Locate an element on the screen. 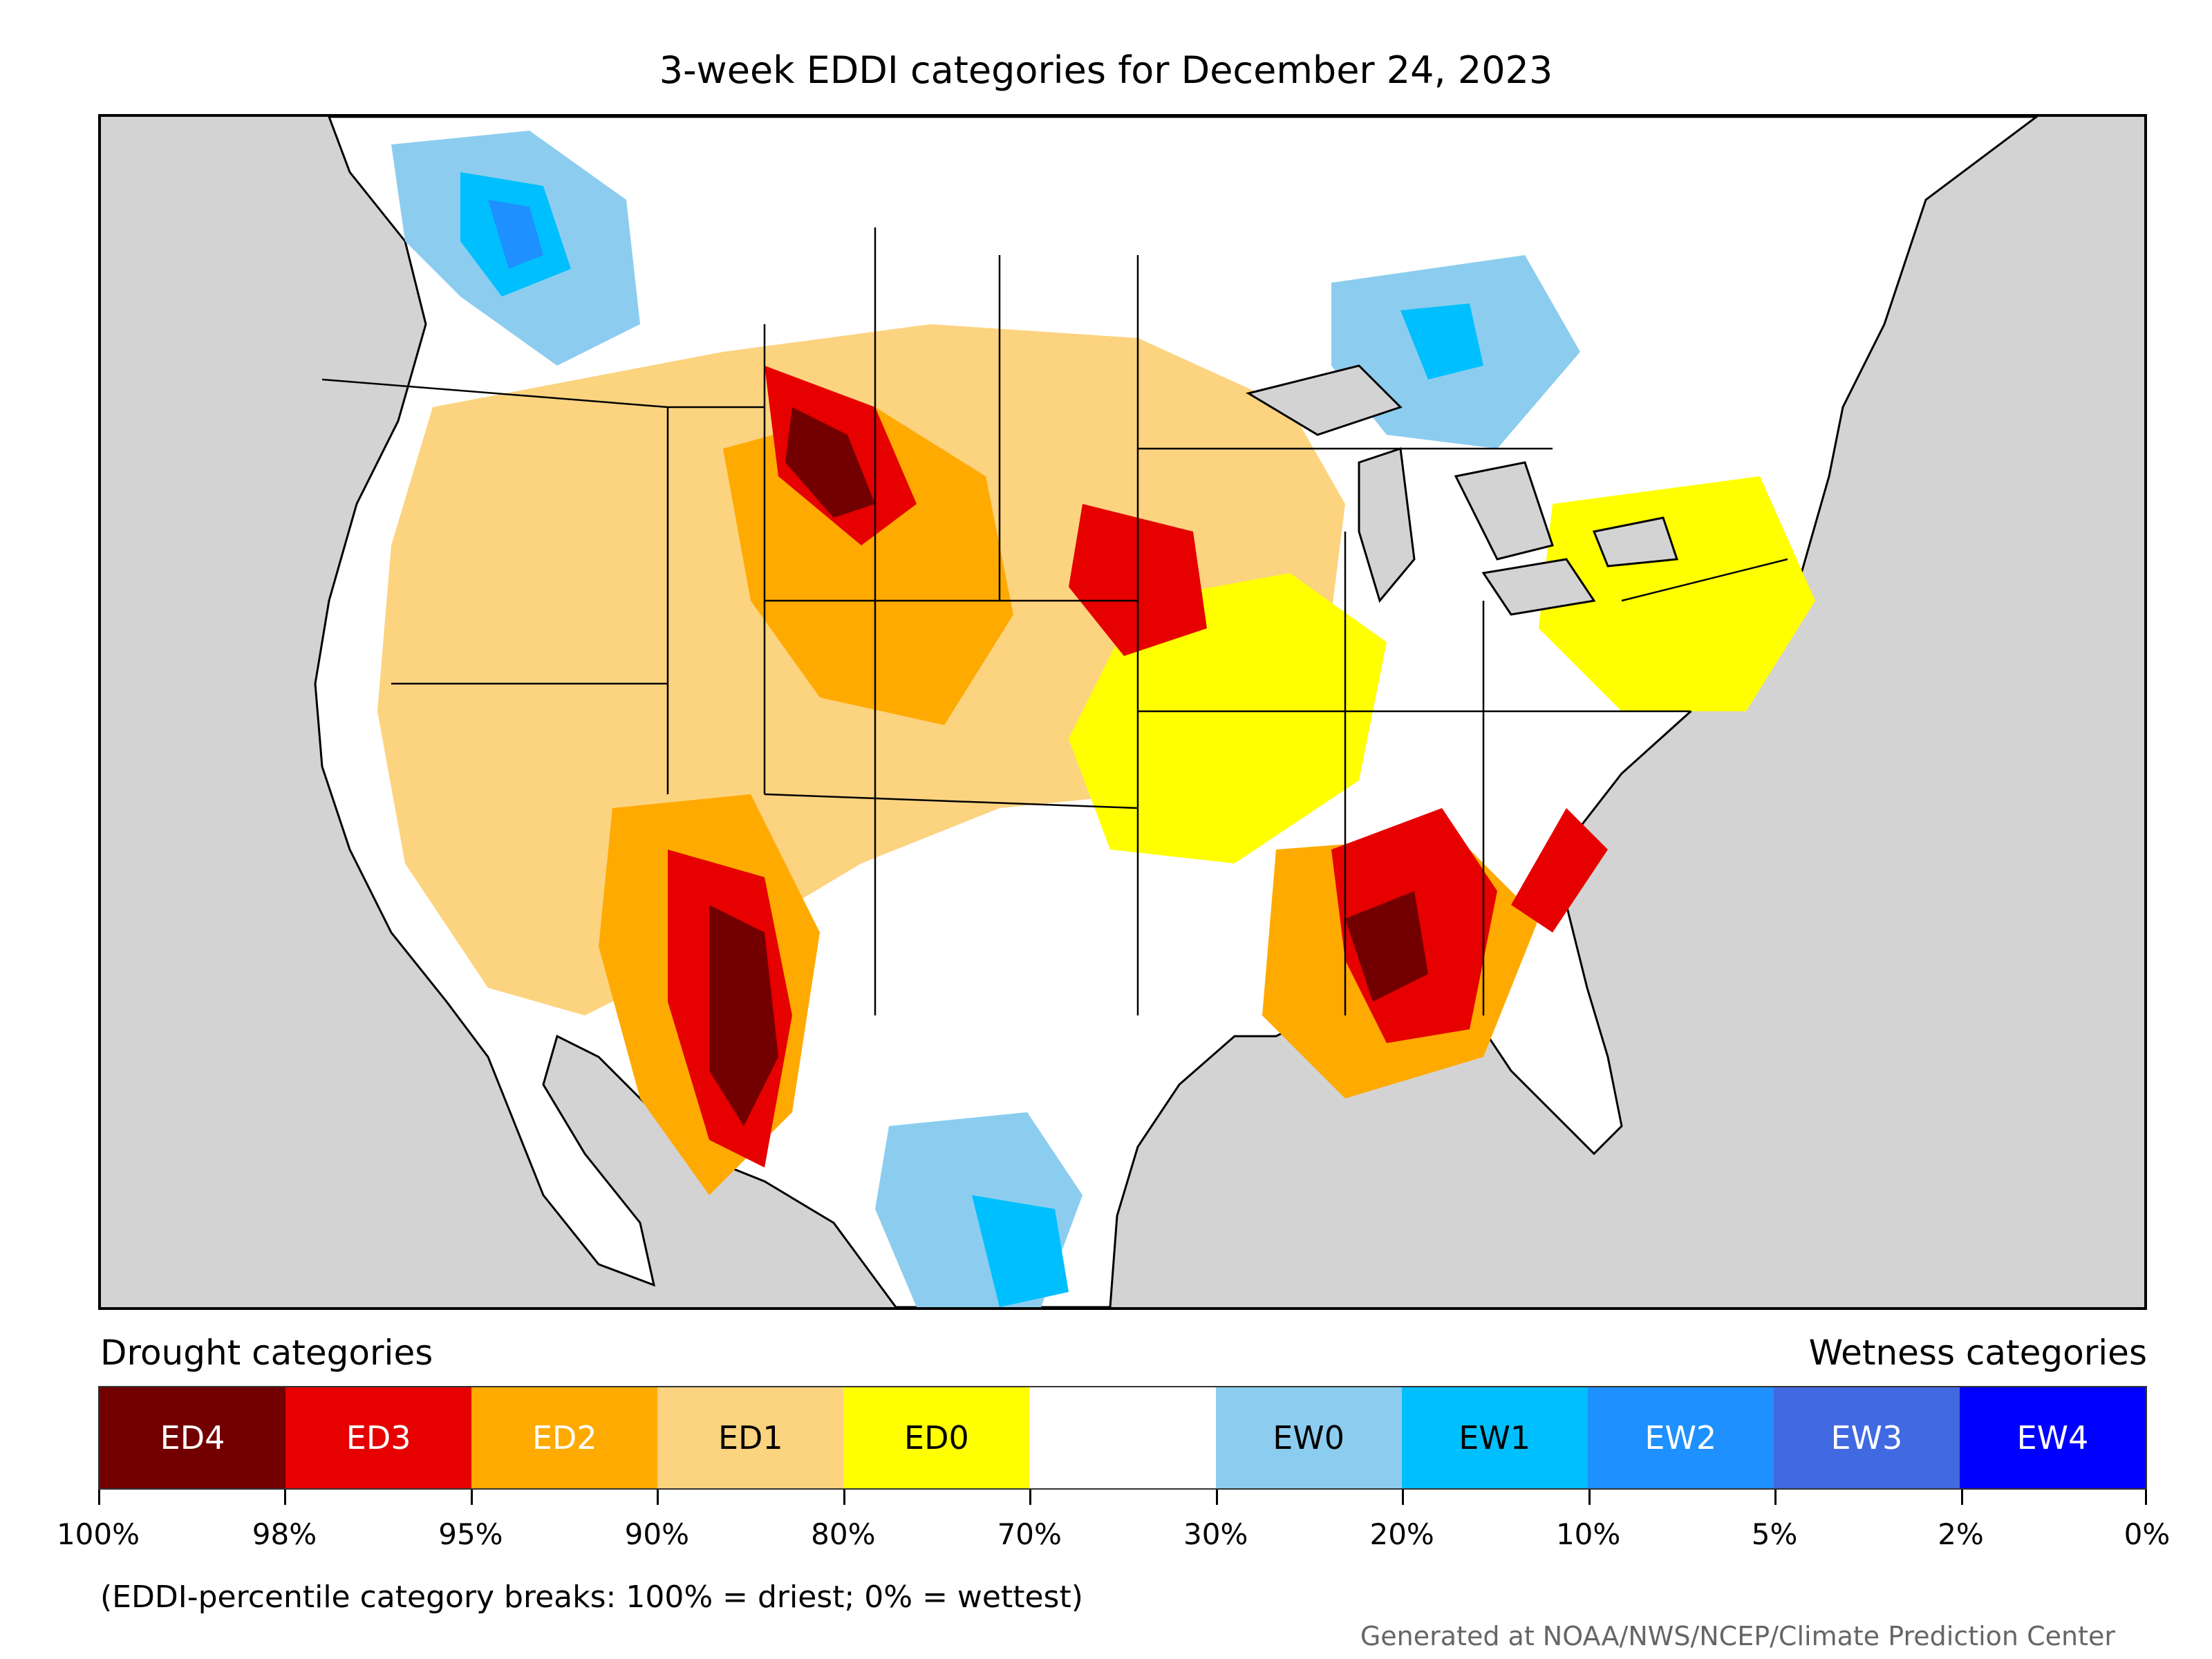 The image size is (2212, 1659). category-colorbar: ED4 ED3 ED2 ED1 ED0 EW0 EW1 EW2 EW3 EW4 is located at coordinates (1122, 1438).